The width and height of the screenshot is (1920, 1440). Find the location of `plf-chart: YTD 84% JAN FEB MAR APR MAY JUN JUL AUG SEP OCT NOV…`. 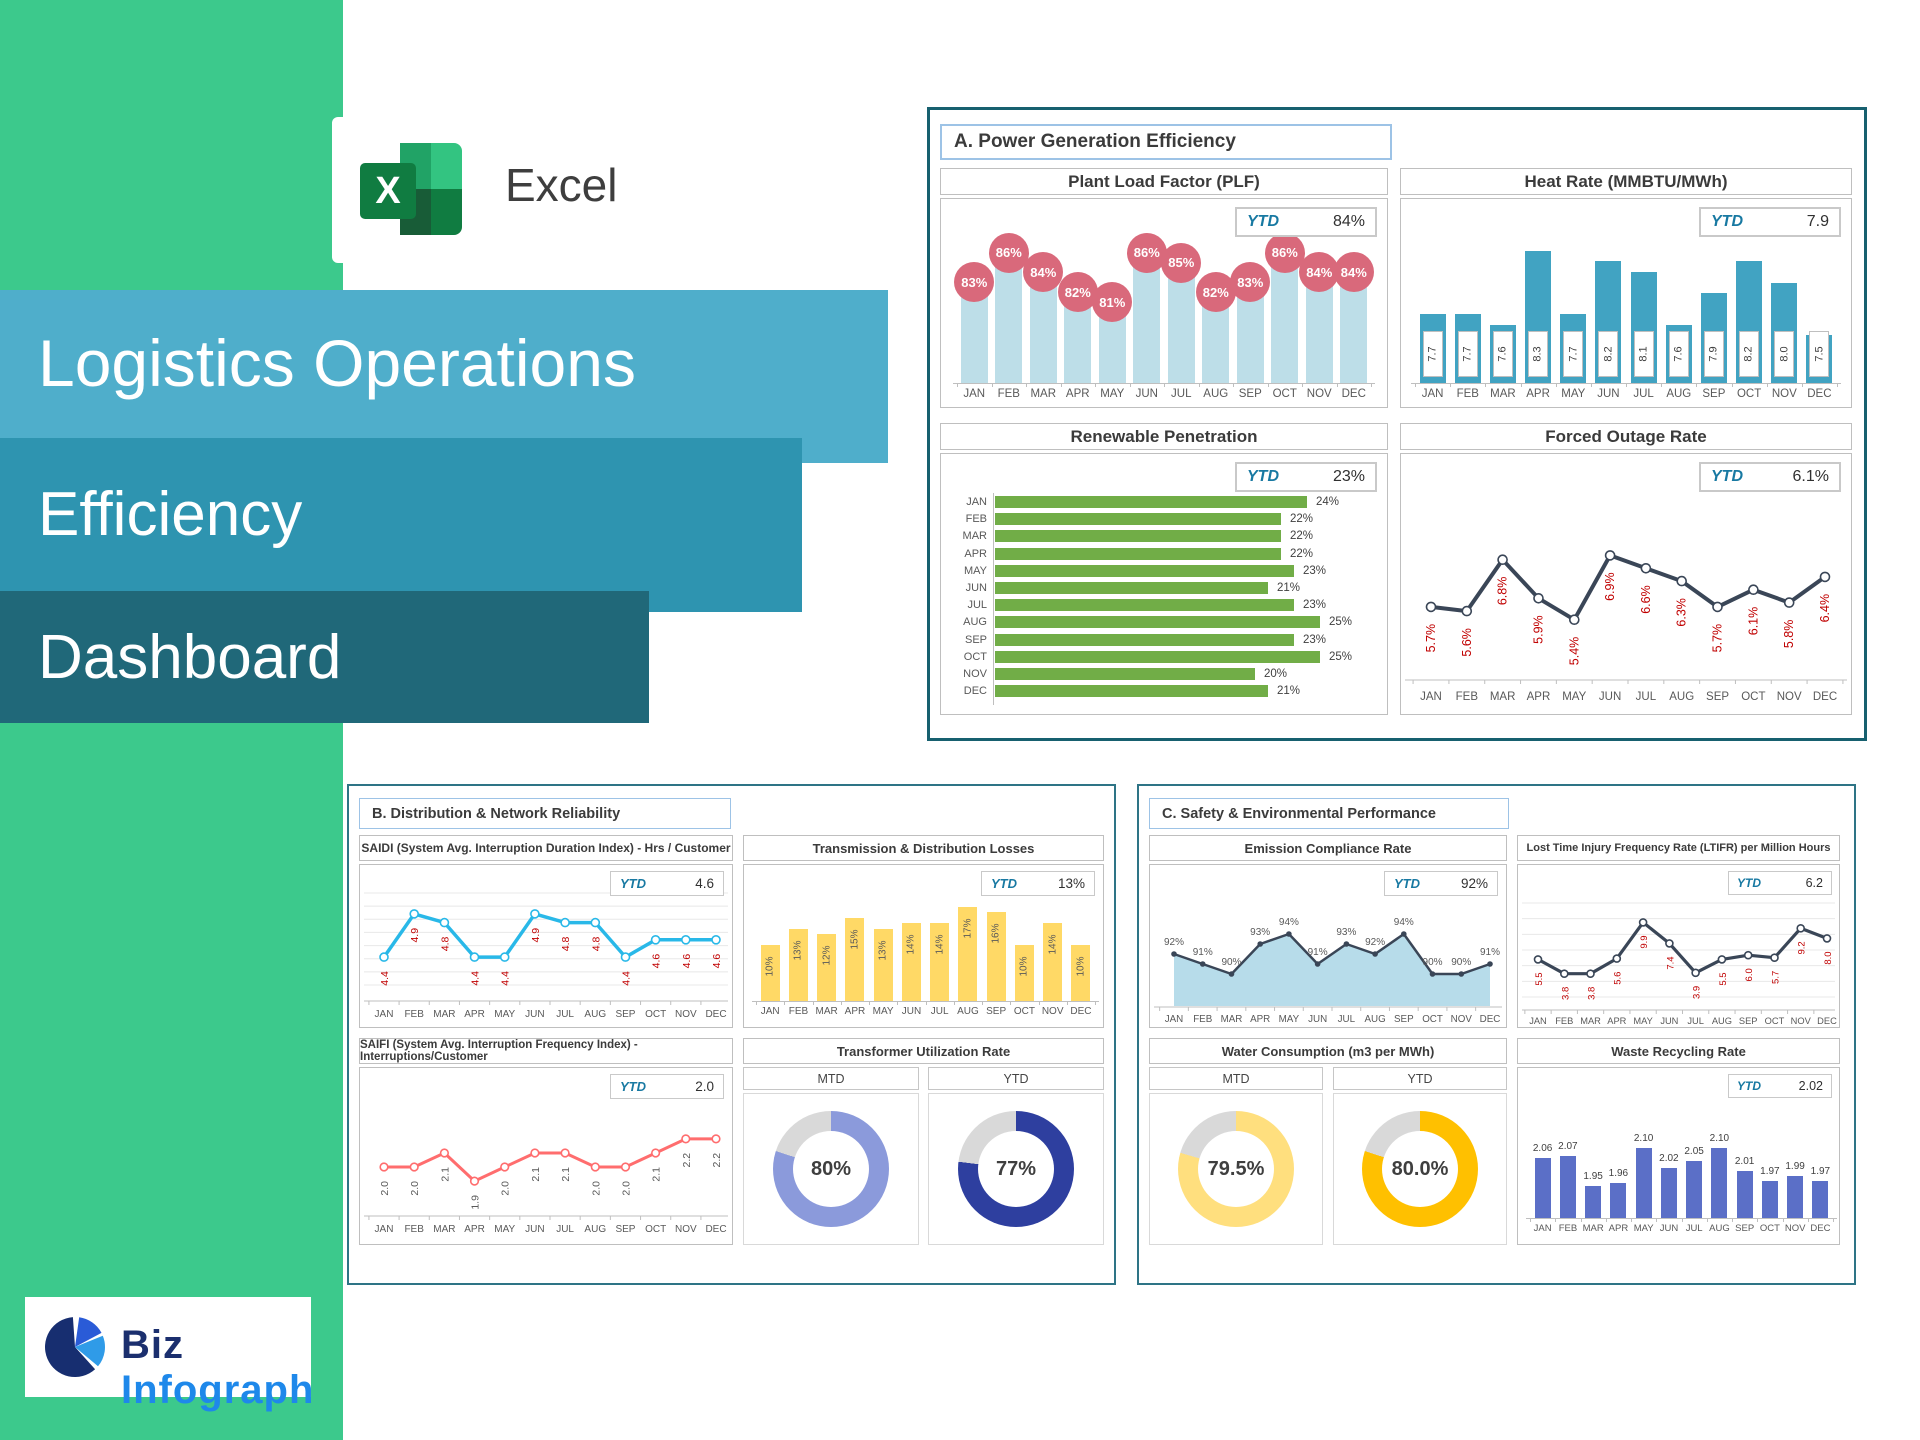

plf-chart: YTD 84% JAN FEB MAR APR MAY JUN JUL AUG SEP OCT NOV… is located at coordinates (1164, 303).